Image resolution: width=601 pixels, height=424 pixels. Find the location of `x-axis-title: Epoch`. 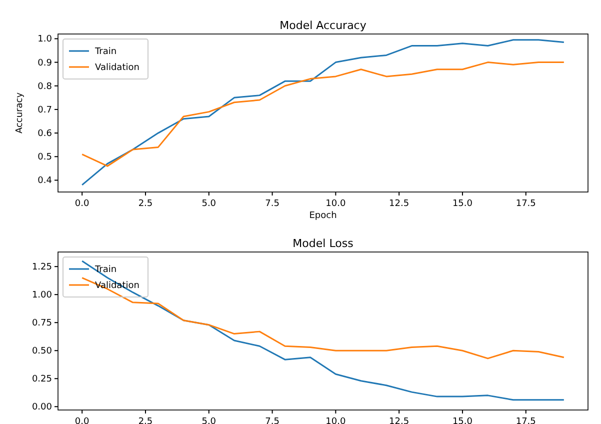

x-axis-title: Epoch is located at coordinates (323, 216).